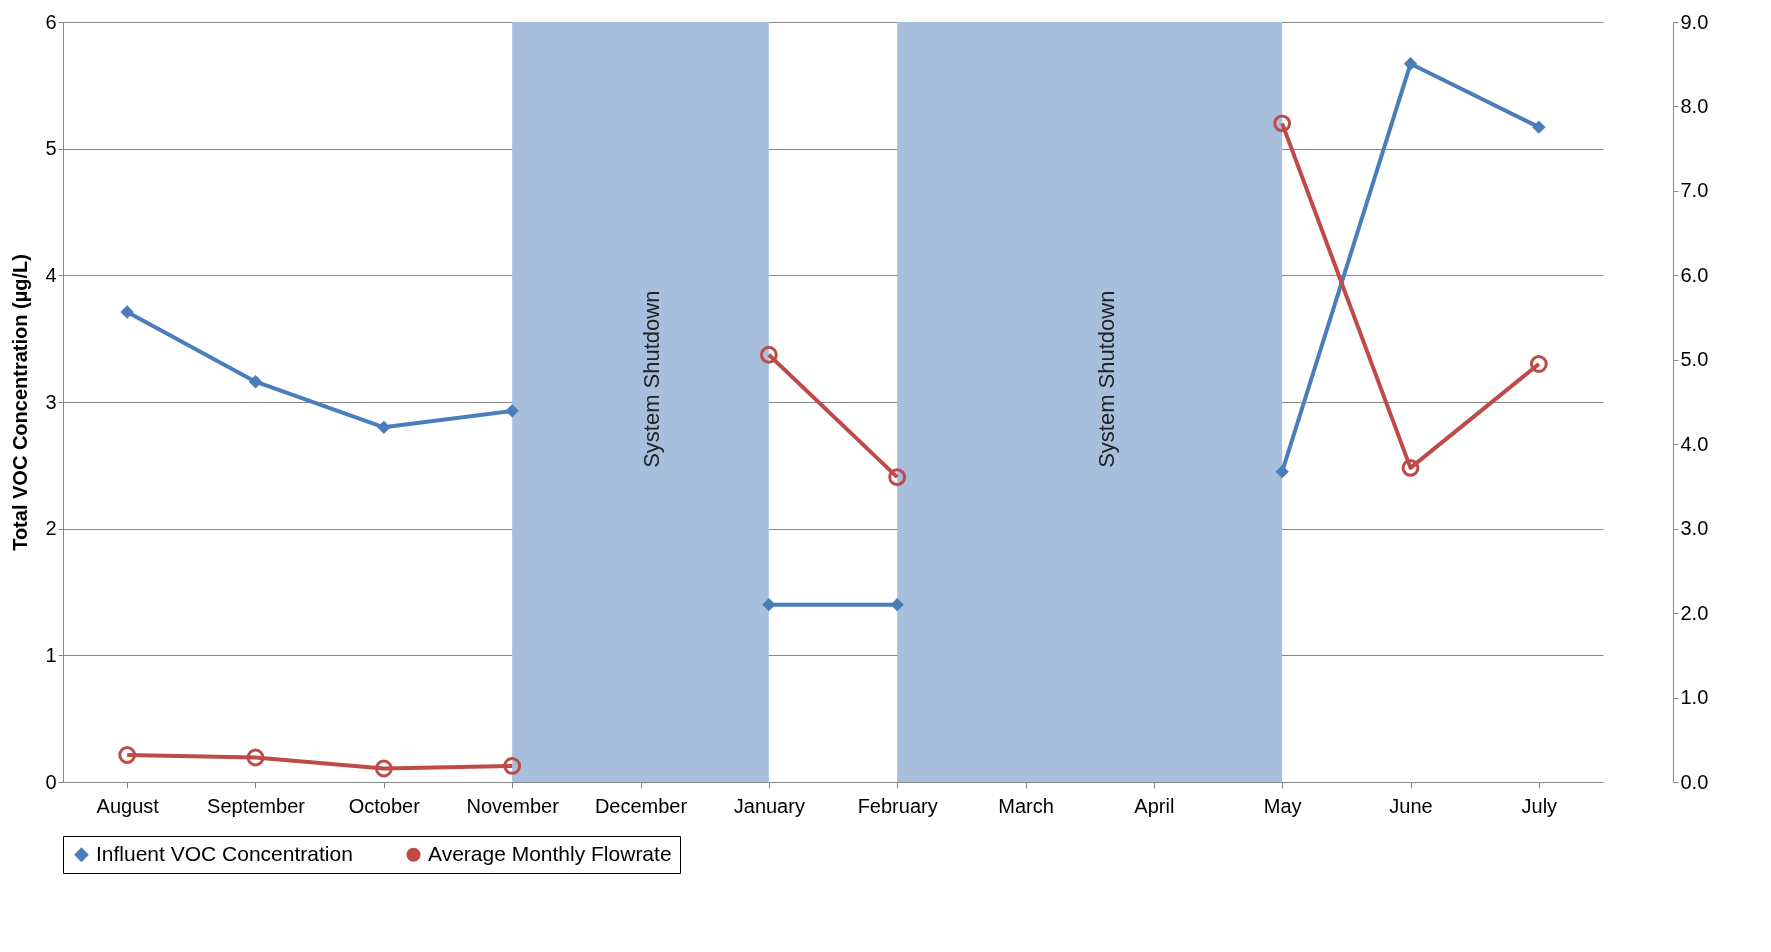  I want to click on y-tick-label: 6, so click(51, 21).